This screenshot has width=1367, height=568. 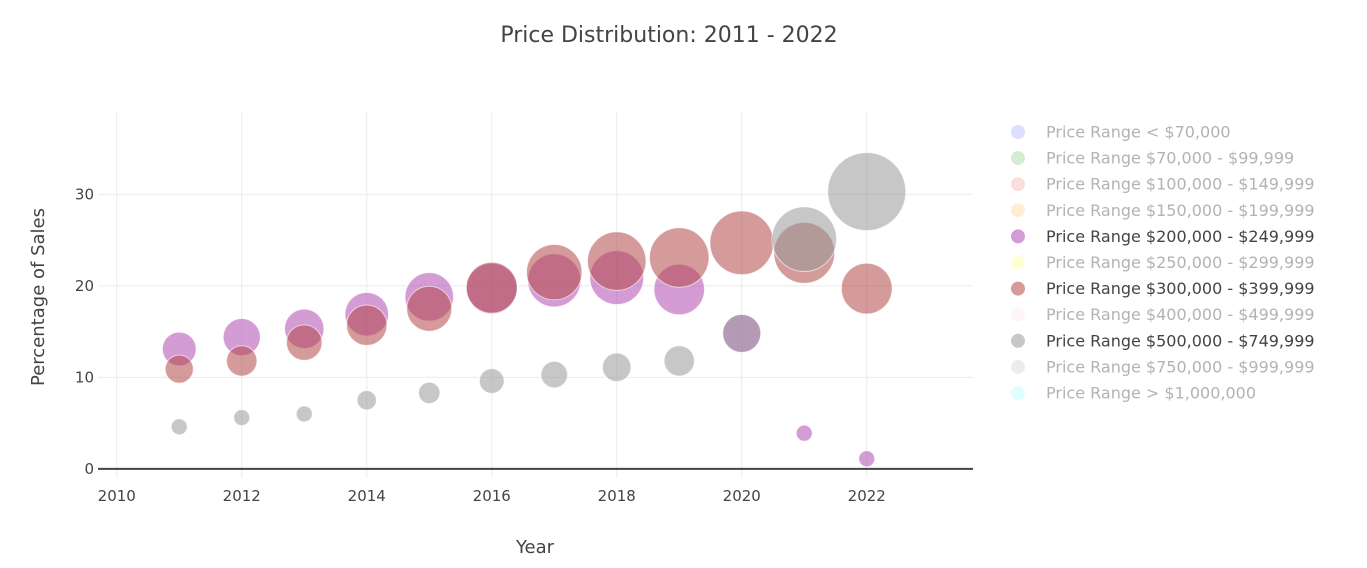 I want to click on legend-item: Price Range $100,000 - $149,999, so click(x=1163, y=184).